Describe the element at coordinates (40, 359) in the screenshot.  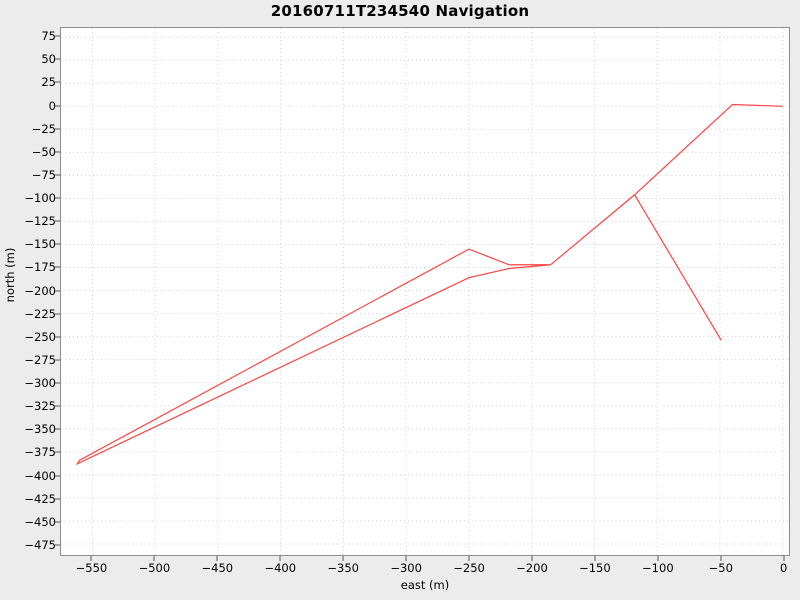
I see `y-tick-label: −275` at that location.